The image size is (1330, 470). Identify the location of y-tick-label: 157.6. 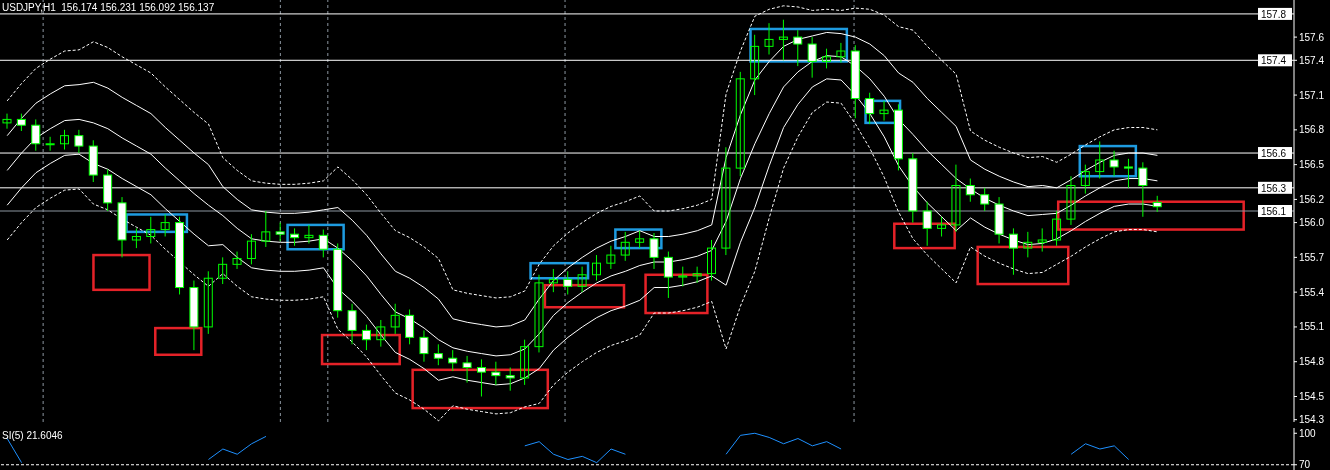
(1312, 37).